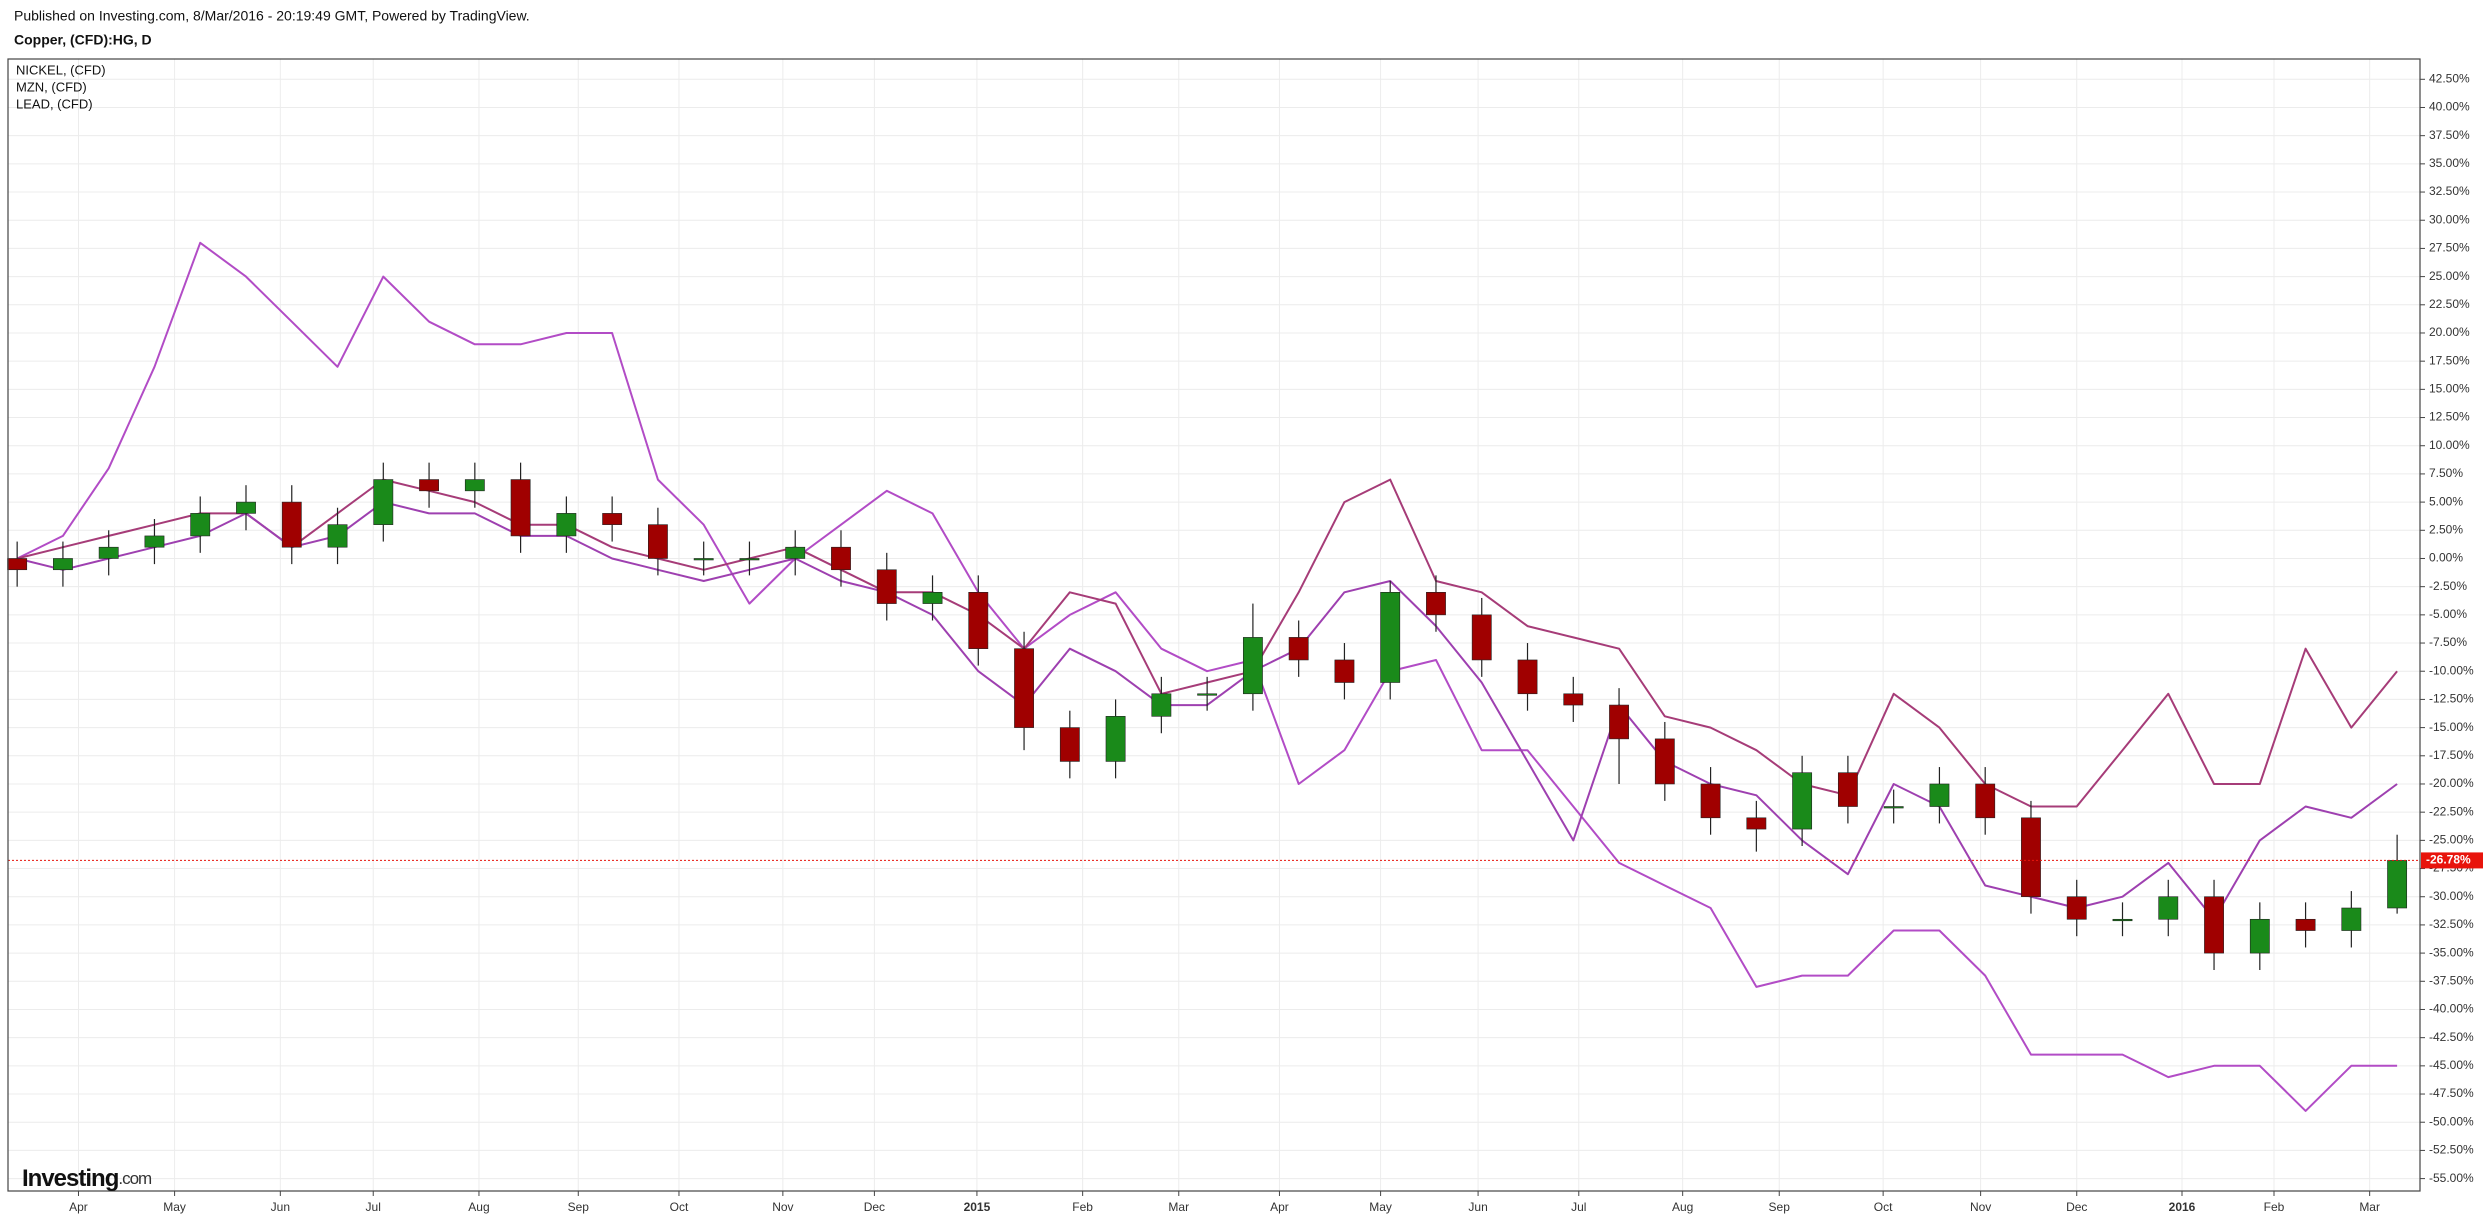 The width and height of the screenshot is (2484, 1222). I want to click on y-tick-label: 5.00%, so click(2446, 501).